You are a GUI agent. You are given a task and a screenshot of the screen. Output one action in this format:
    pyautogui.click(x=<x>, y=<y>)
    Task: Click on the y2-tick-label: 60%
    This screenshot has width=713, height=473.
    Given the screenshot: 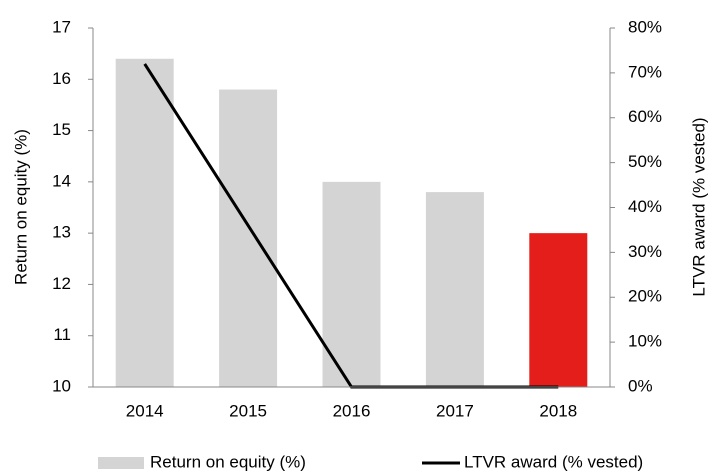 What is the action you would take?
    pyautogui.click(x=645, y=116)
    